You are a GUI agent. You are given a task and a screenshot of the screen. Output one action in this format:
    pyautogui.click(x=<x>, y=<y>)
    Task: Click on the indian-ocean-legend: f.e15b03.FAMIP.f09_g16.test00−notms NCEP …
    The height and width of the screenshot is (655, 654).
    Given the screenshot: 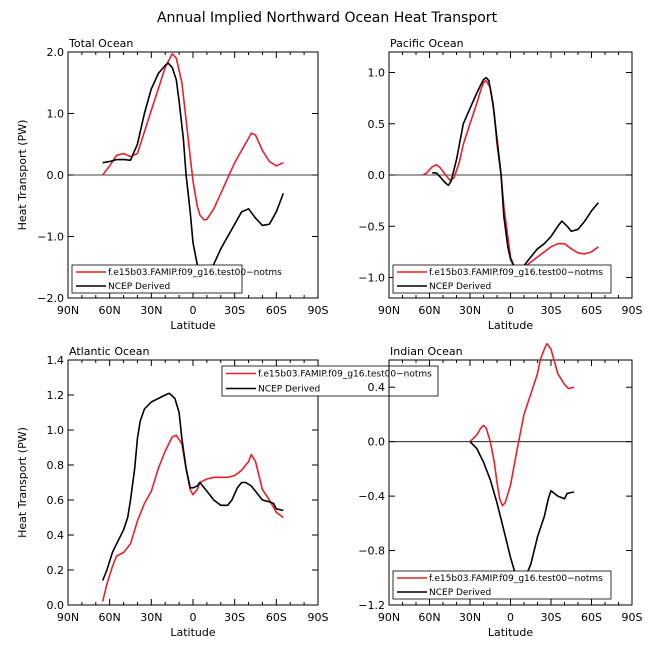 What is the action you would take?
    pyautogui.click(x=502, y=585)
    